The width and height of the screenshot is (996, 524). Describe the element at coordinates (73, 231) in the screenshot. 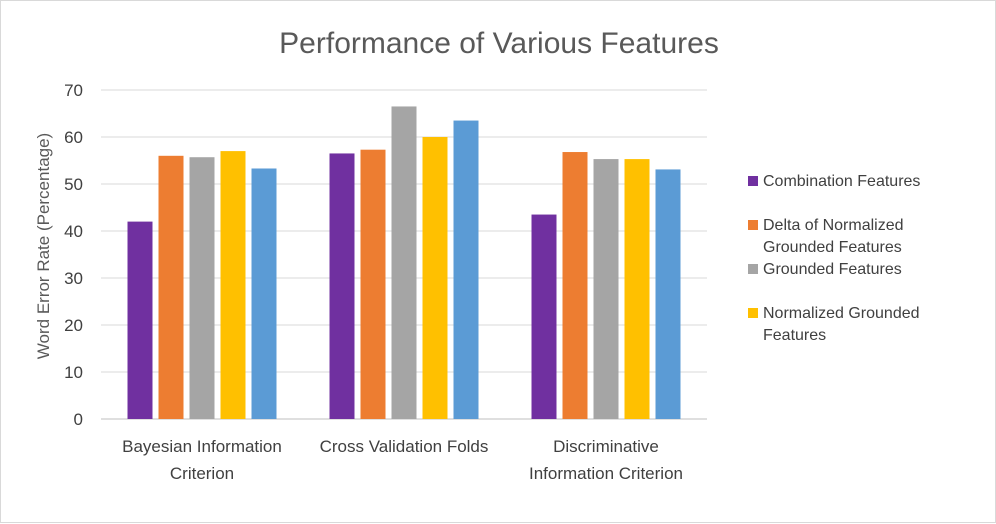

I see `y-tick-label: 40` at that location.